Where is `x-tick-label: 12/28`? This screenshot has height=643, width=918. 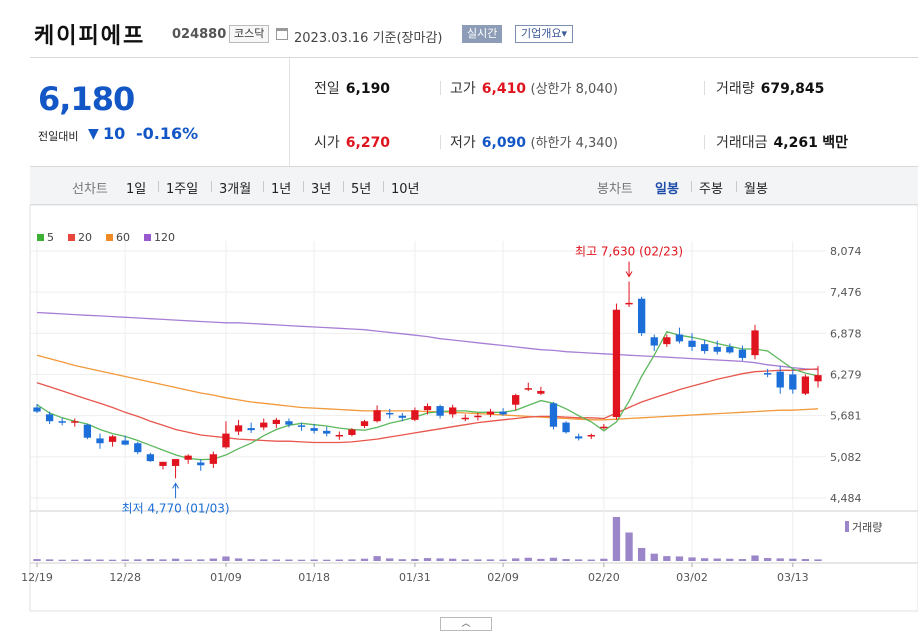
x-tick-label: 12/28 is located at coordinates (125, 577).